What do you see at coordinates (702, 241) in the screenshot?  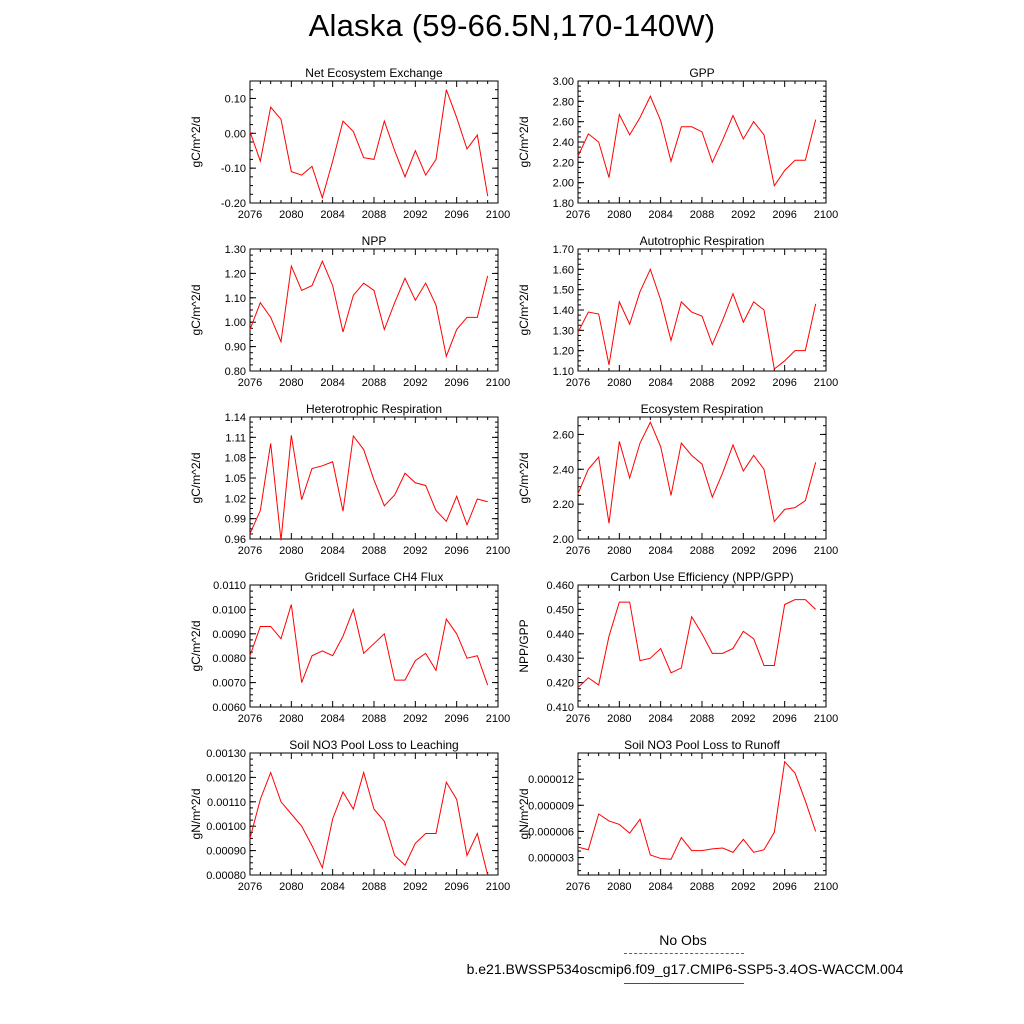 I see `chart-title: Autotrophic Respiration` at bounding box center [702, 241].